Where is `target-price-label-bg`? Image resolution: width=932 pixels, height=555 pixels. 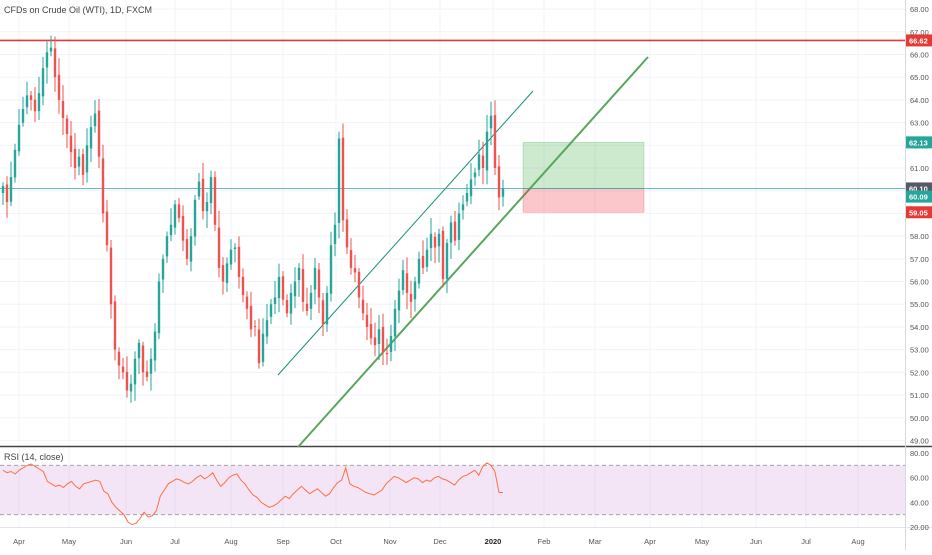 target-price-label-bg is located at coordinates (919, 142).